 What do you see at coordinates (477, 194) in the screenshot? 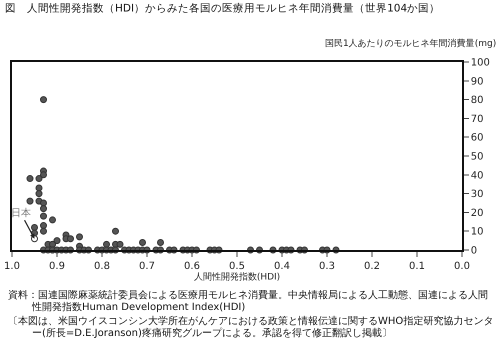
I see `y-tick-label: 30` at bounding box center [477, 194].